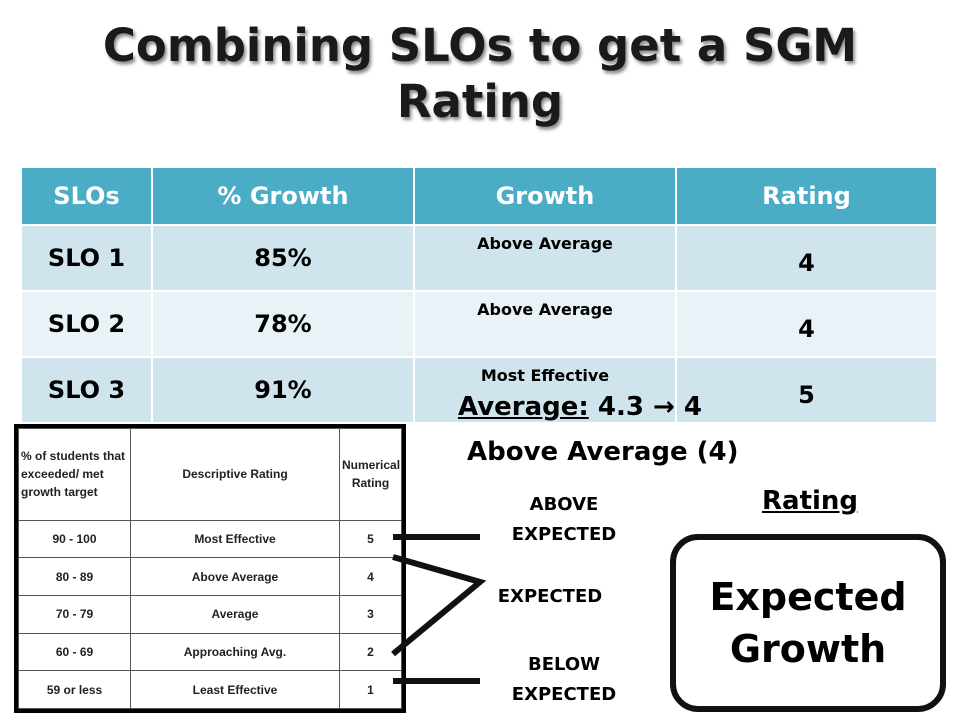 Image resolution: width=960 pixels, height=720 pixels. Describe the element at coordinates (480, 45) in the screenshot. I see `title-line-1: Combining SLOs to get a SGM` at that location.